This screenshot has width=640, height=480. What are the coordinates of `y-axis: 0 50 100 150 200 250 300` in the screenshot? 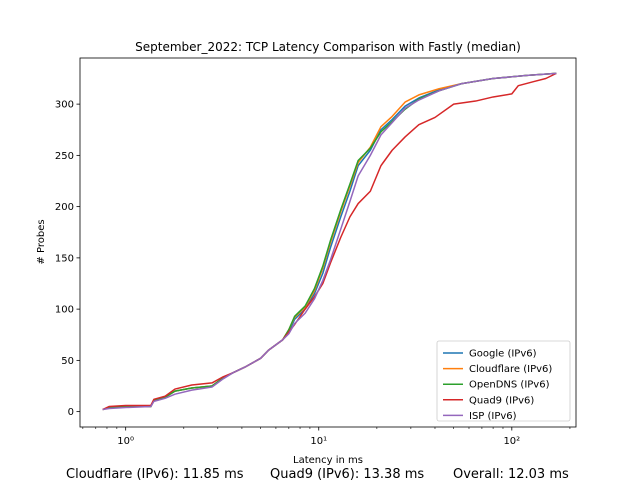 It's located at (67, 259).